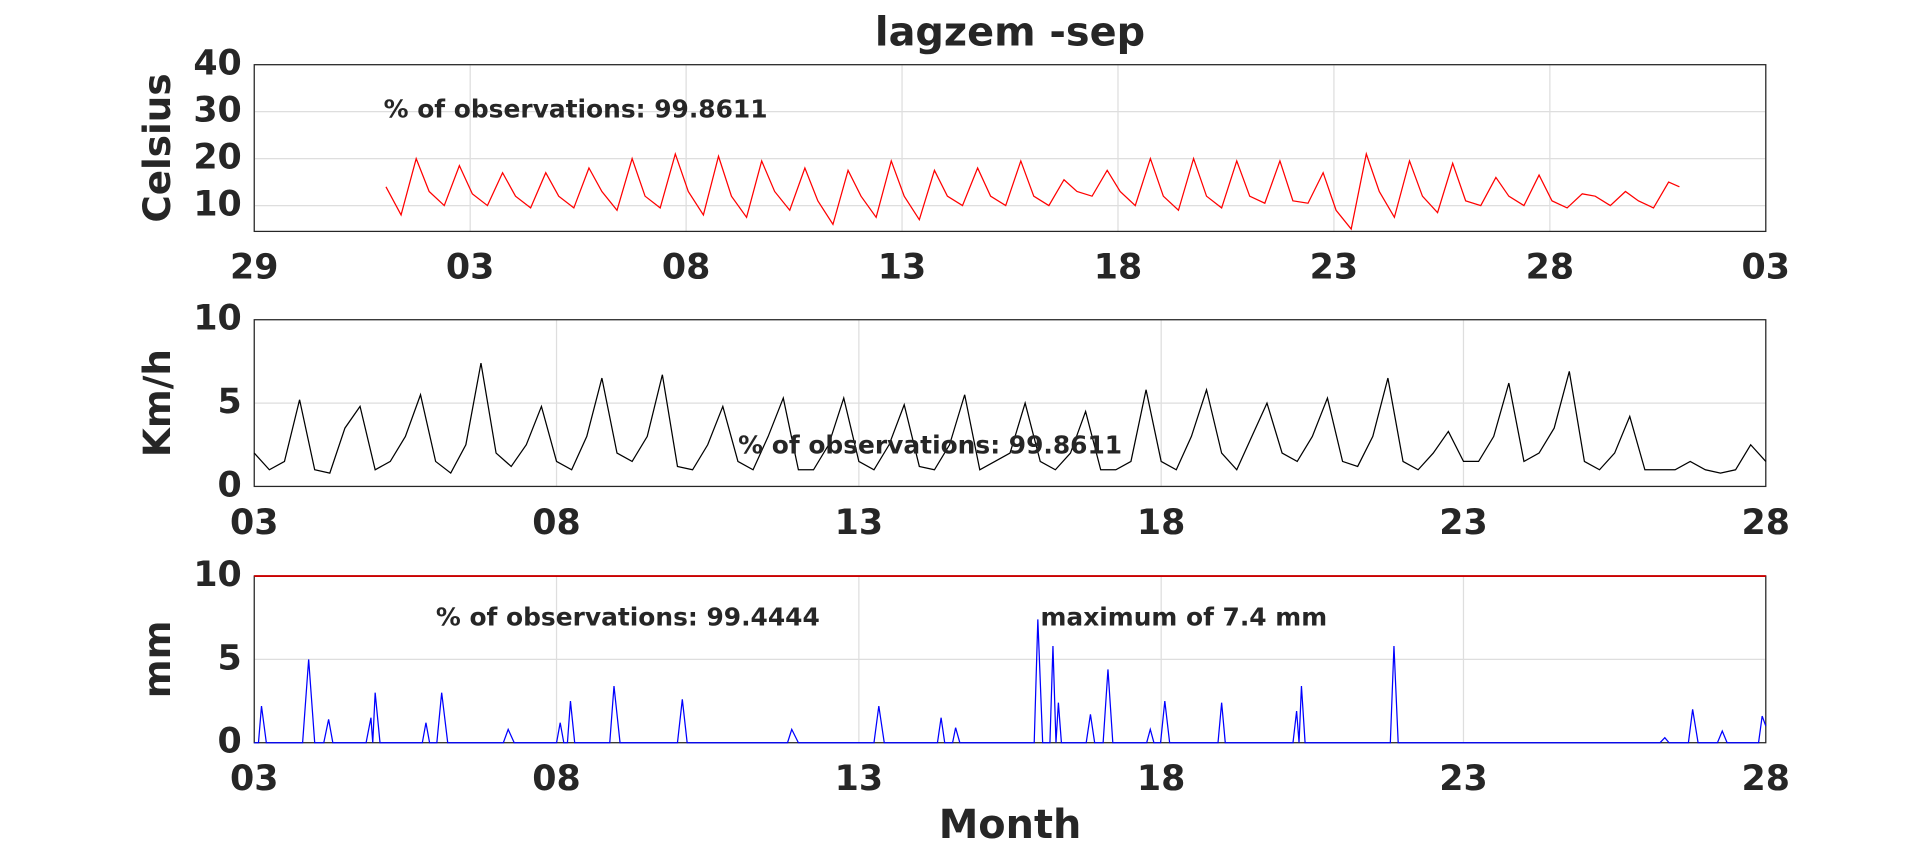 Image resolution: width=1923 pixels, height=841 pixels. I want to click on chart-title: lagzem -sep, so click(1010, 32).